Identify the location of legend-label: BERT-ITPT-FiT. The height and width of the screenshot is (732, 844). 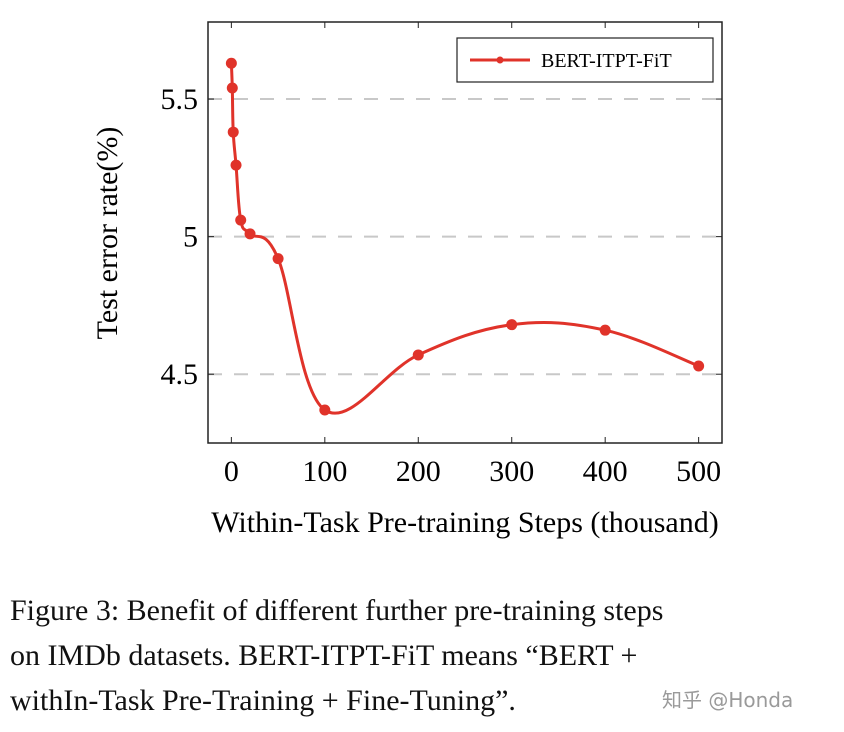
(606, 61).